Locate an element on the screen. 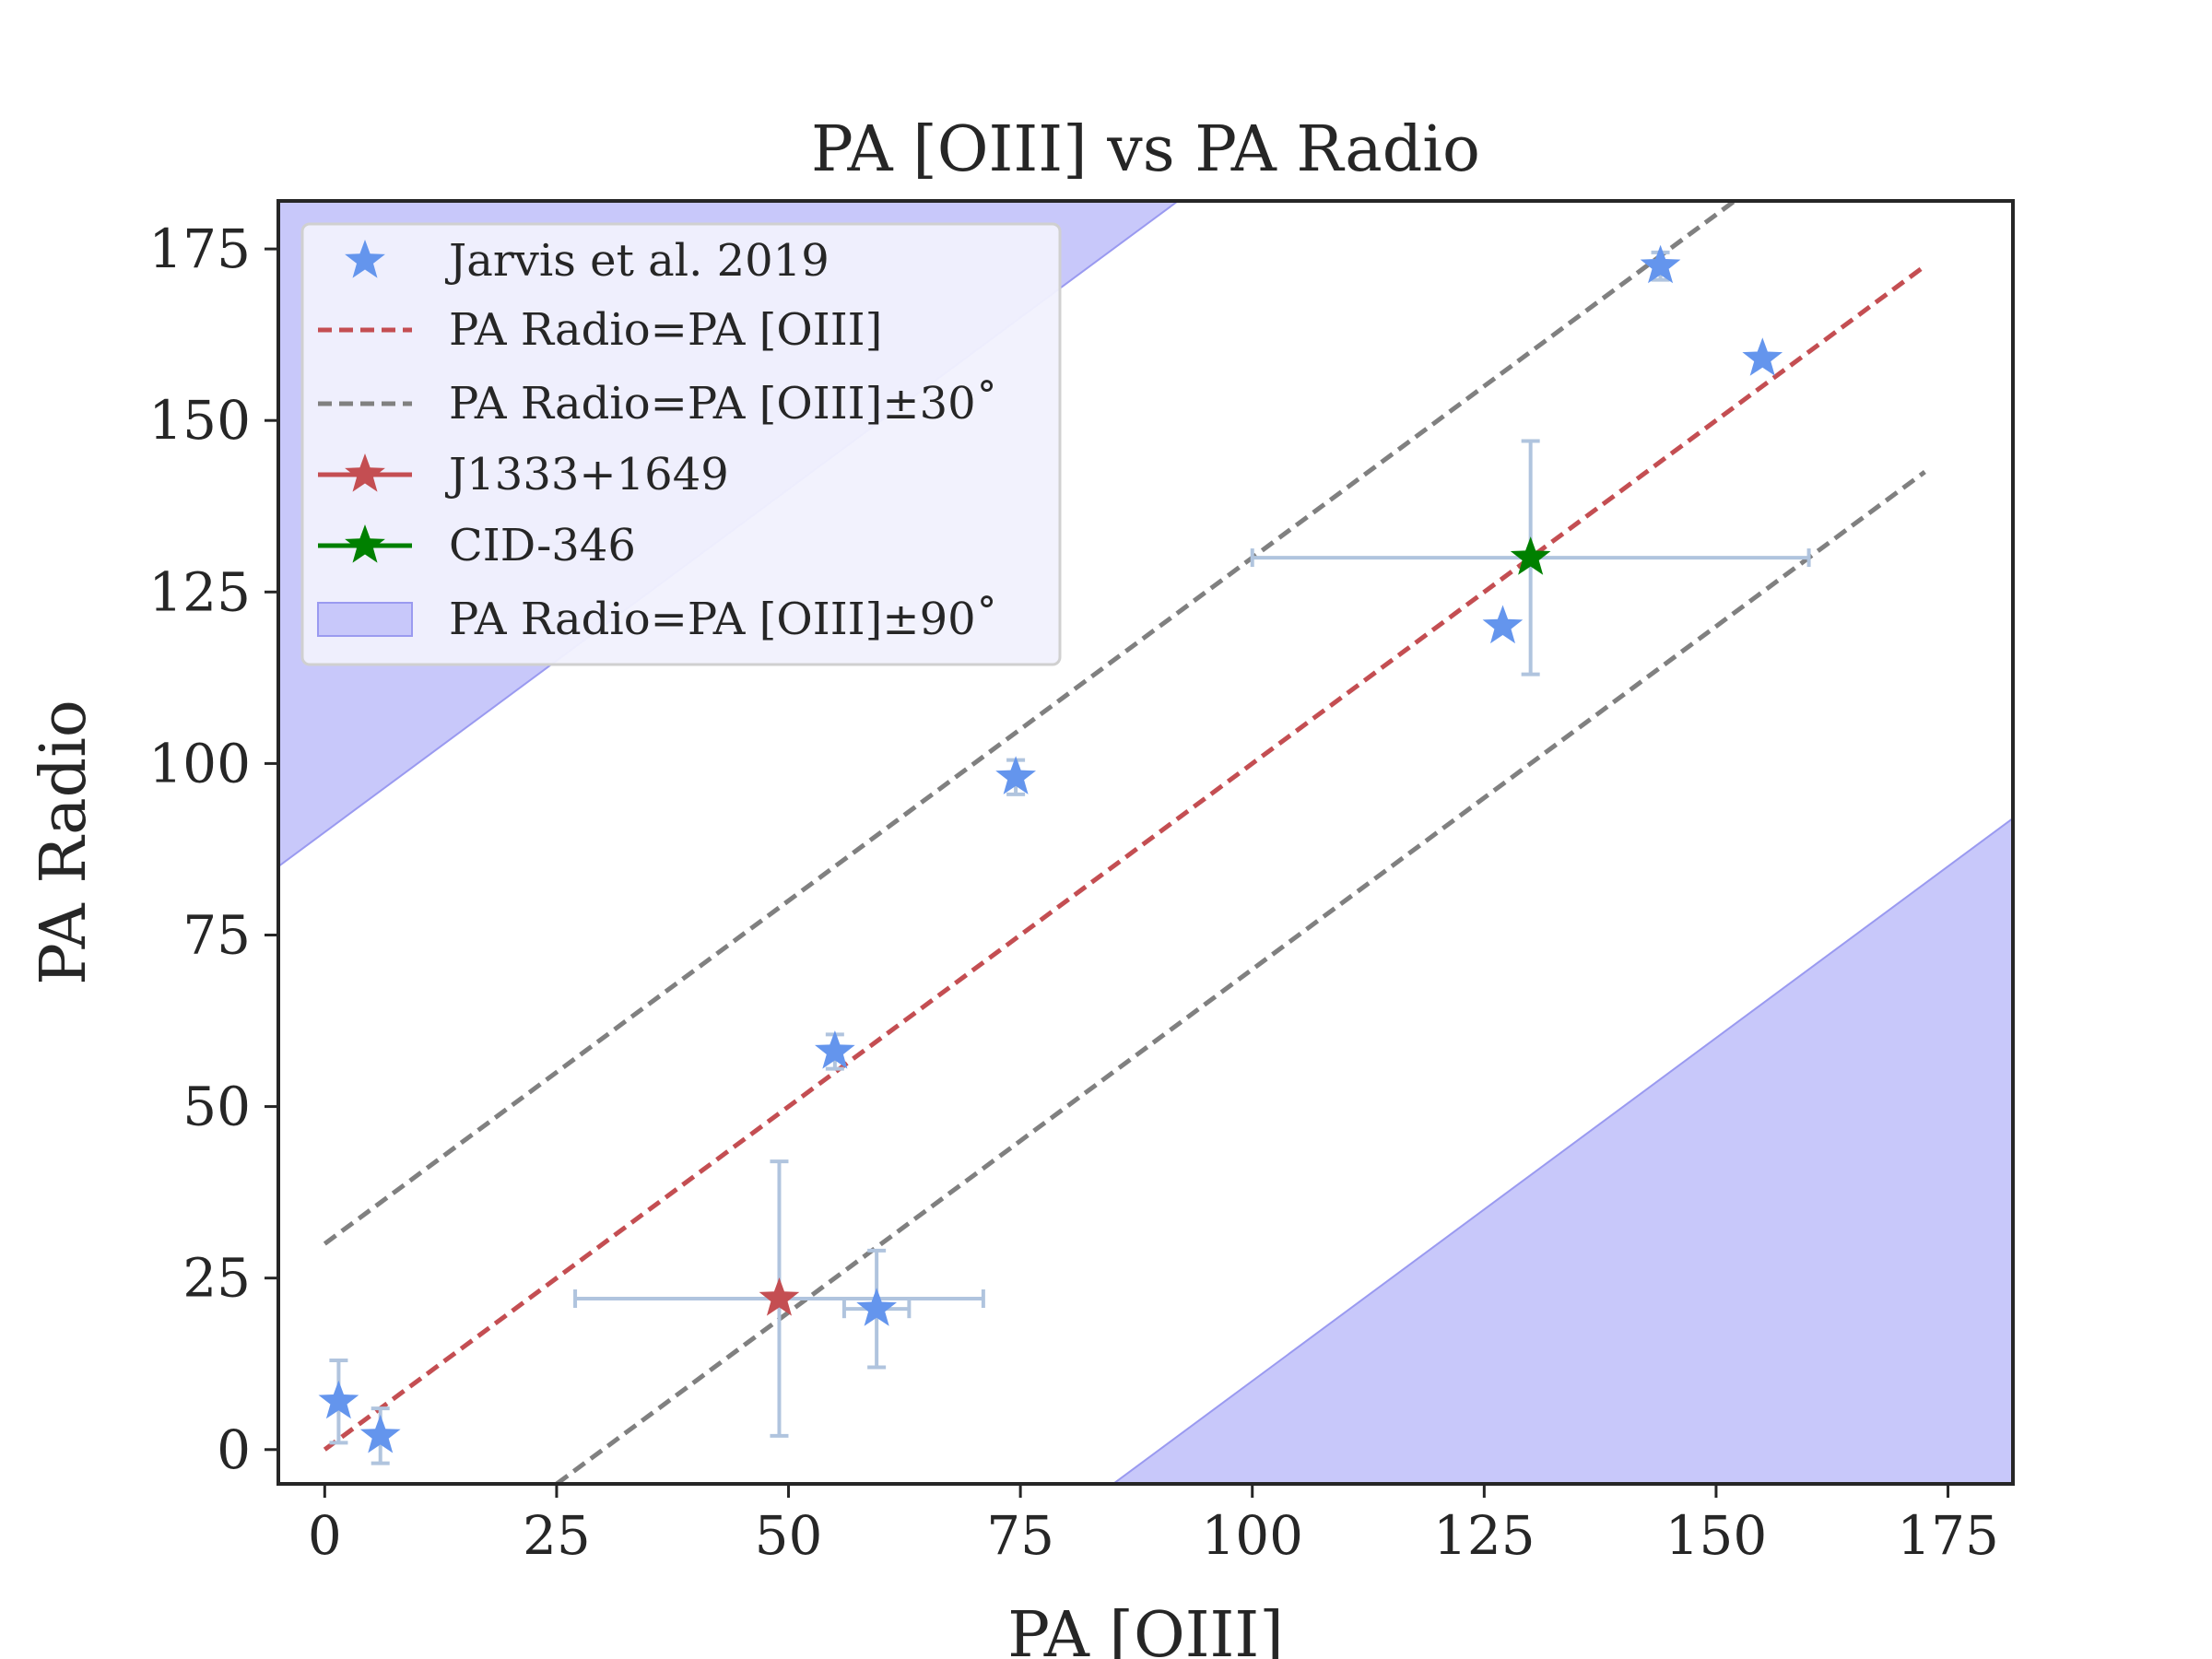 The width and height of the screenshot is (2212, 1659). y-tick-label: 25 is located at coordinates (216, 1278).